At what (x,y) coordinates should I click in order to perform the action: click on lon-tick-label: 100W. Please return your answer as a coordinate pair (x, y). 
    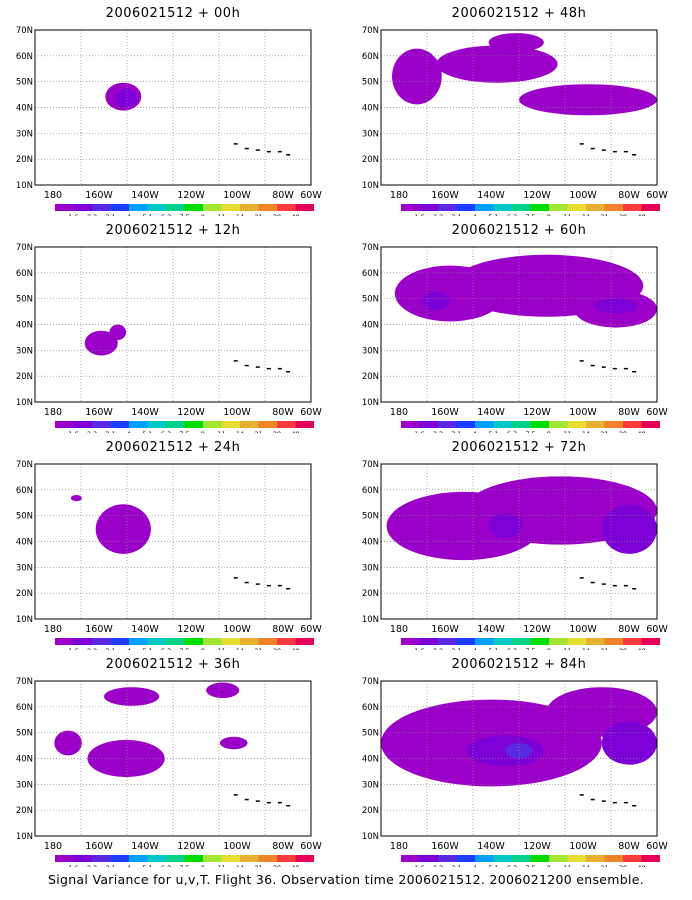
    Looking at the image, I should click on (583, 846).